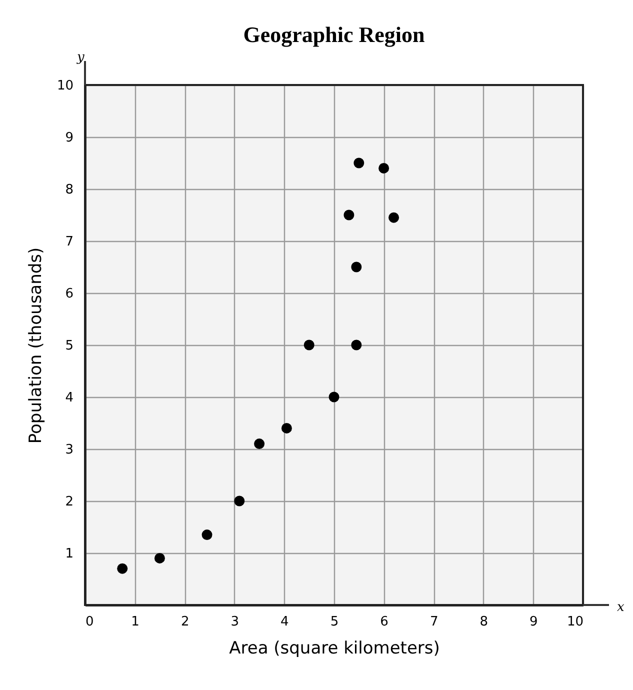 The width and height of the screenshot is (633, 690). Describe the element at coordinates (80, 57) in the screenshot. I see `text: y` at that location.